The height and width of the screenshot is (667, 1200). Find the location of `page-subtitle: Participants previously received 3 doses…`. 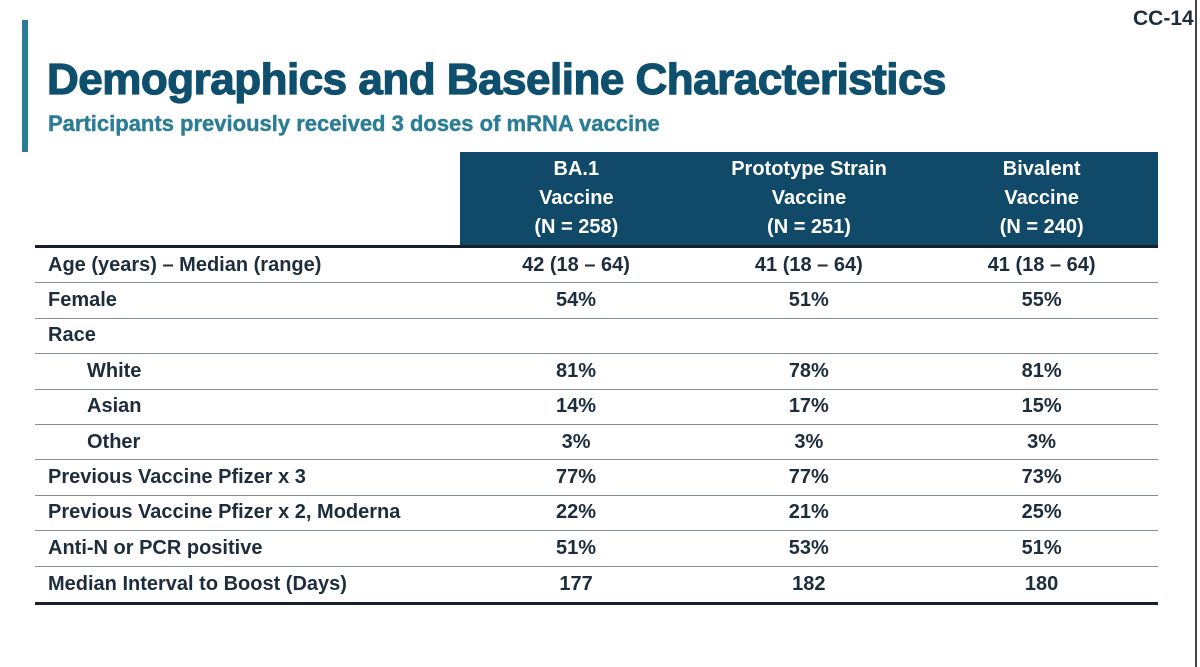

page-subtitle: Participants previously received 3 doses… is located at coordinates (354, 123).